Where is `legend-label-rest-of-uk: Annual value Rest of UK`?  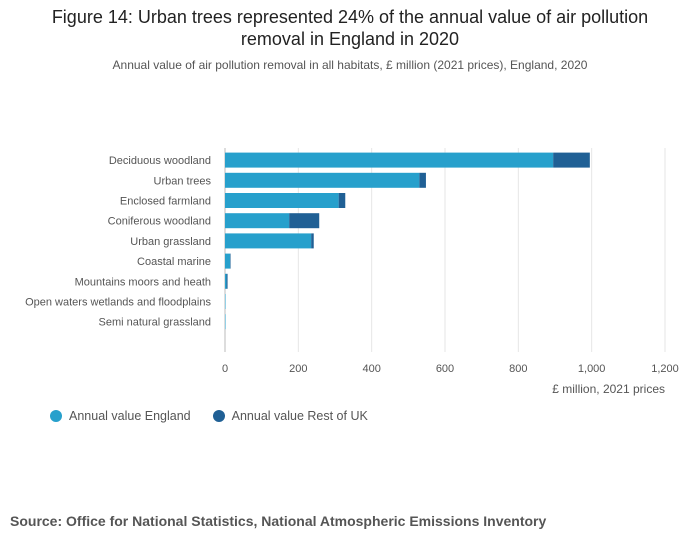 legend-label-rest-of-uk: Annual value Rest of UK is located at coordinates (299, 416).